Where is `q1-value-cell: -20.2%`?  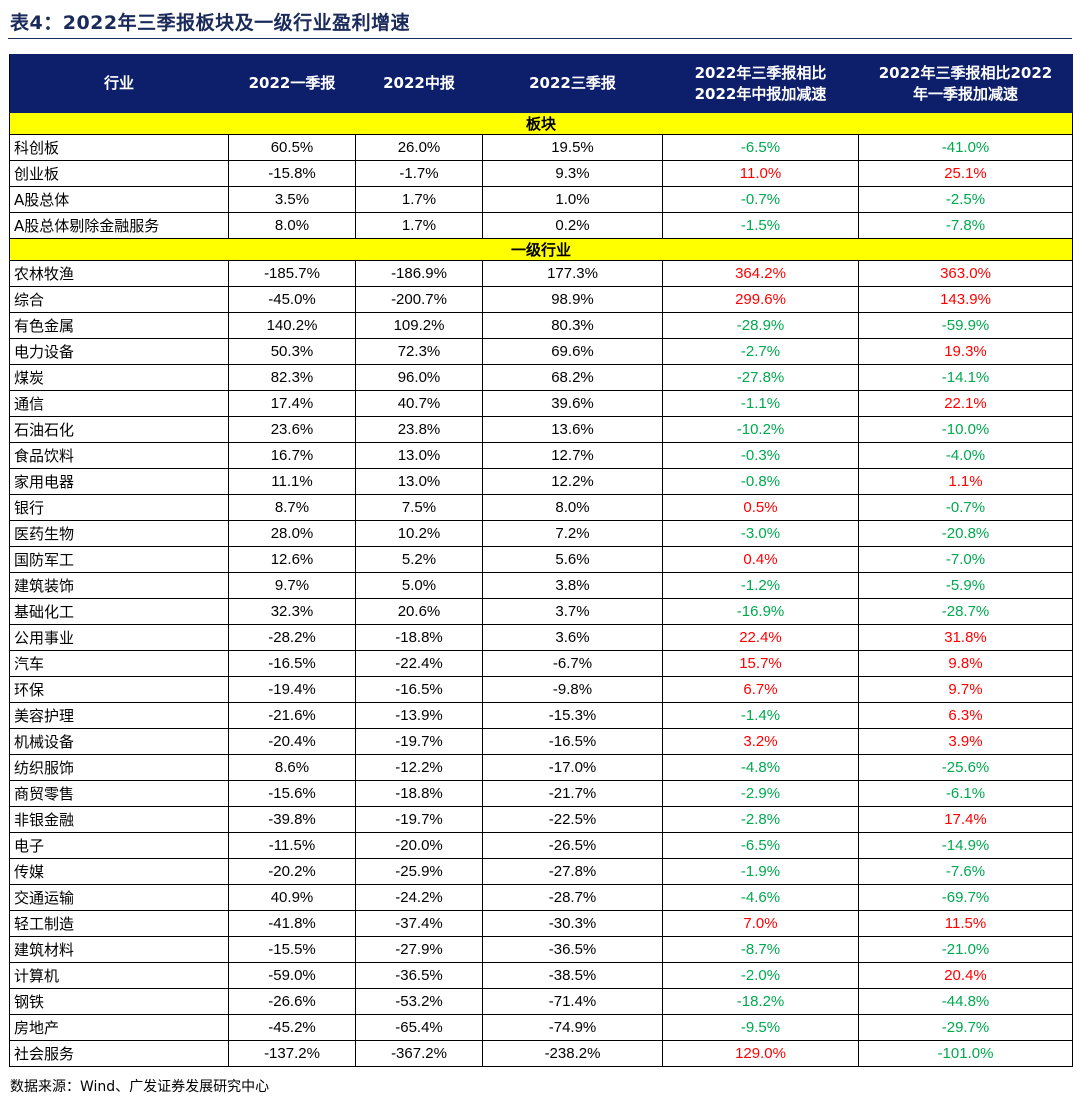
q1-value-cell: -20.2% is located at coordinates (292, 871).